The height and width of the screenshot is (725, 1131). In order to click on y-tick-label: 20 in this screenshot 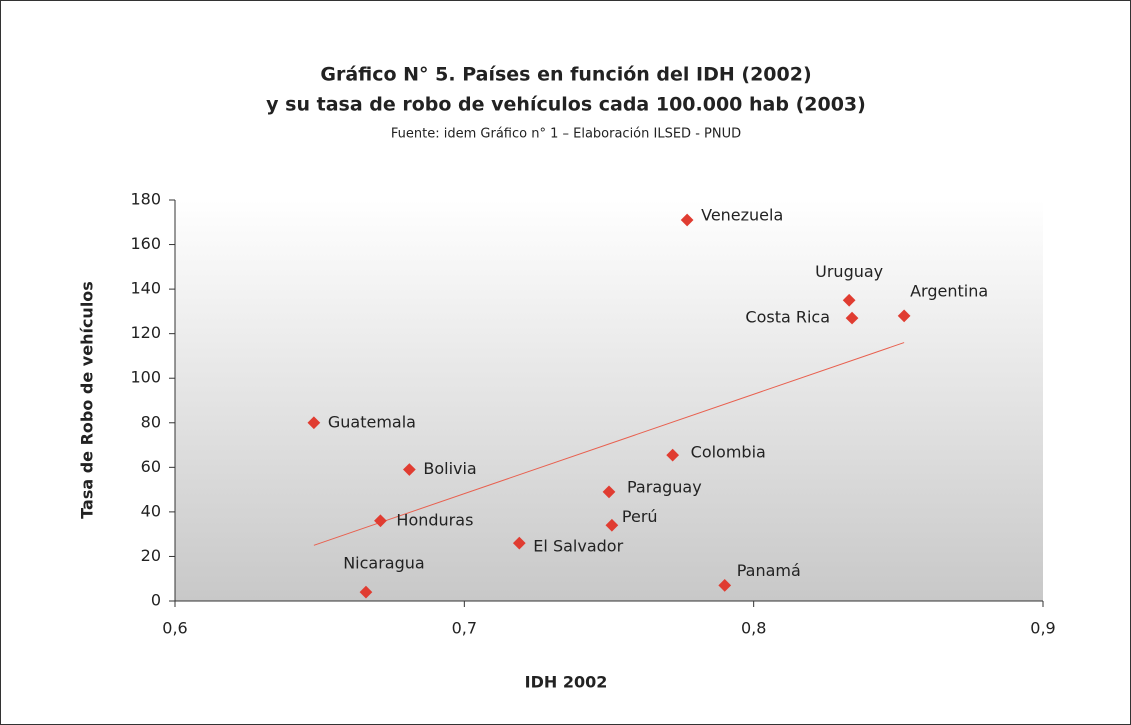, I will do `click(151, 555)`.